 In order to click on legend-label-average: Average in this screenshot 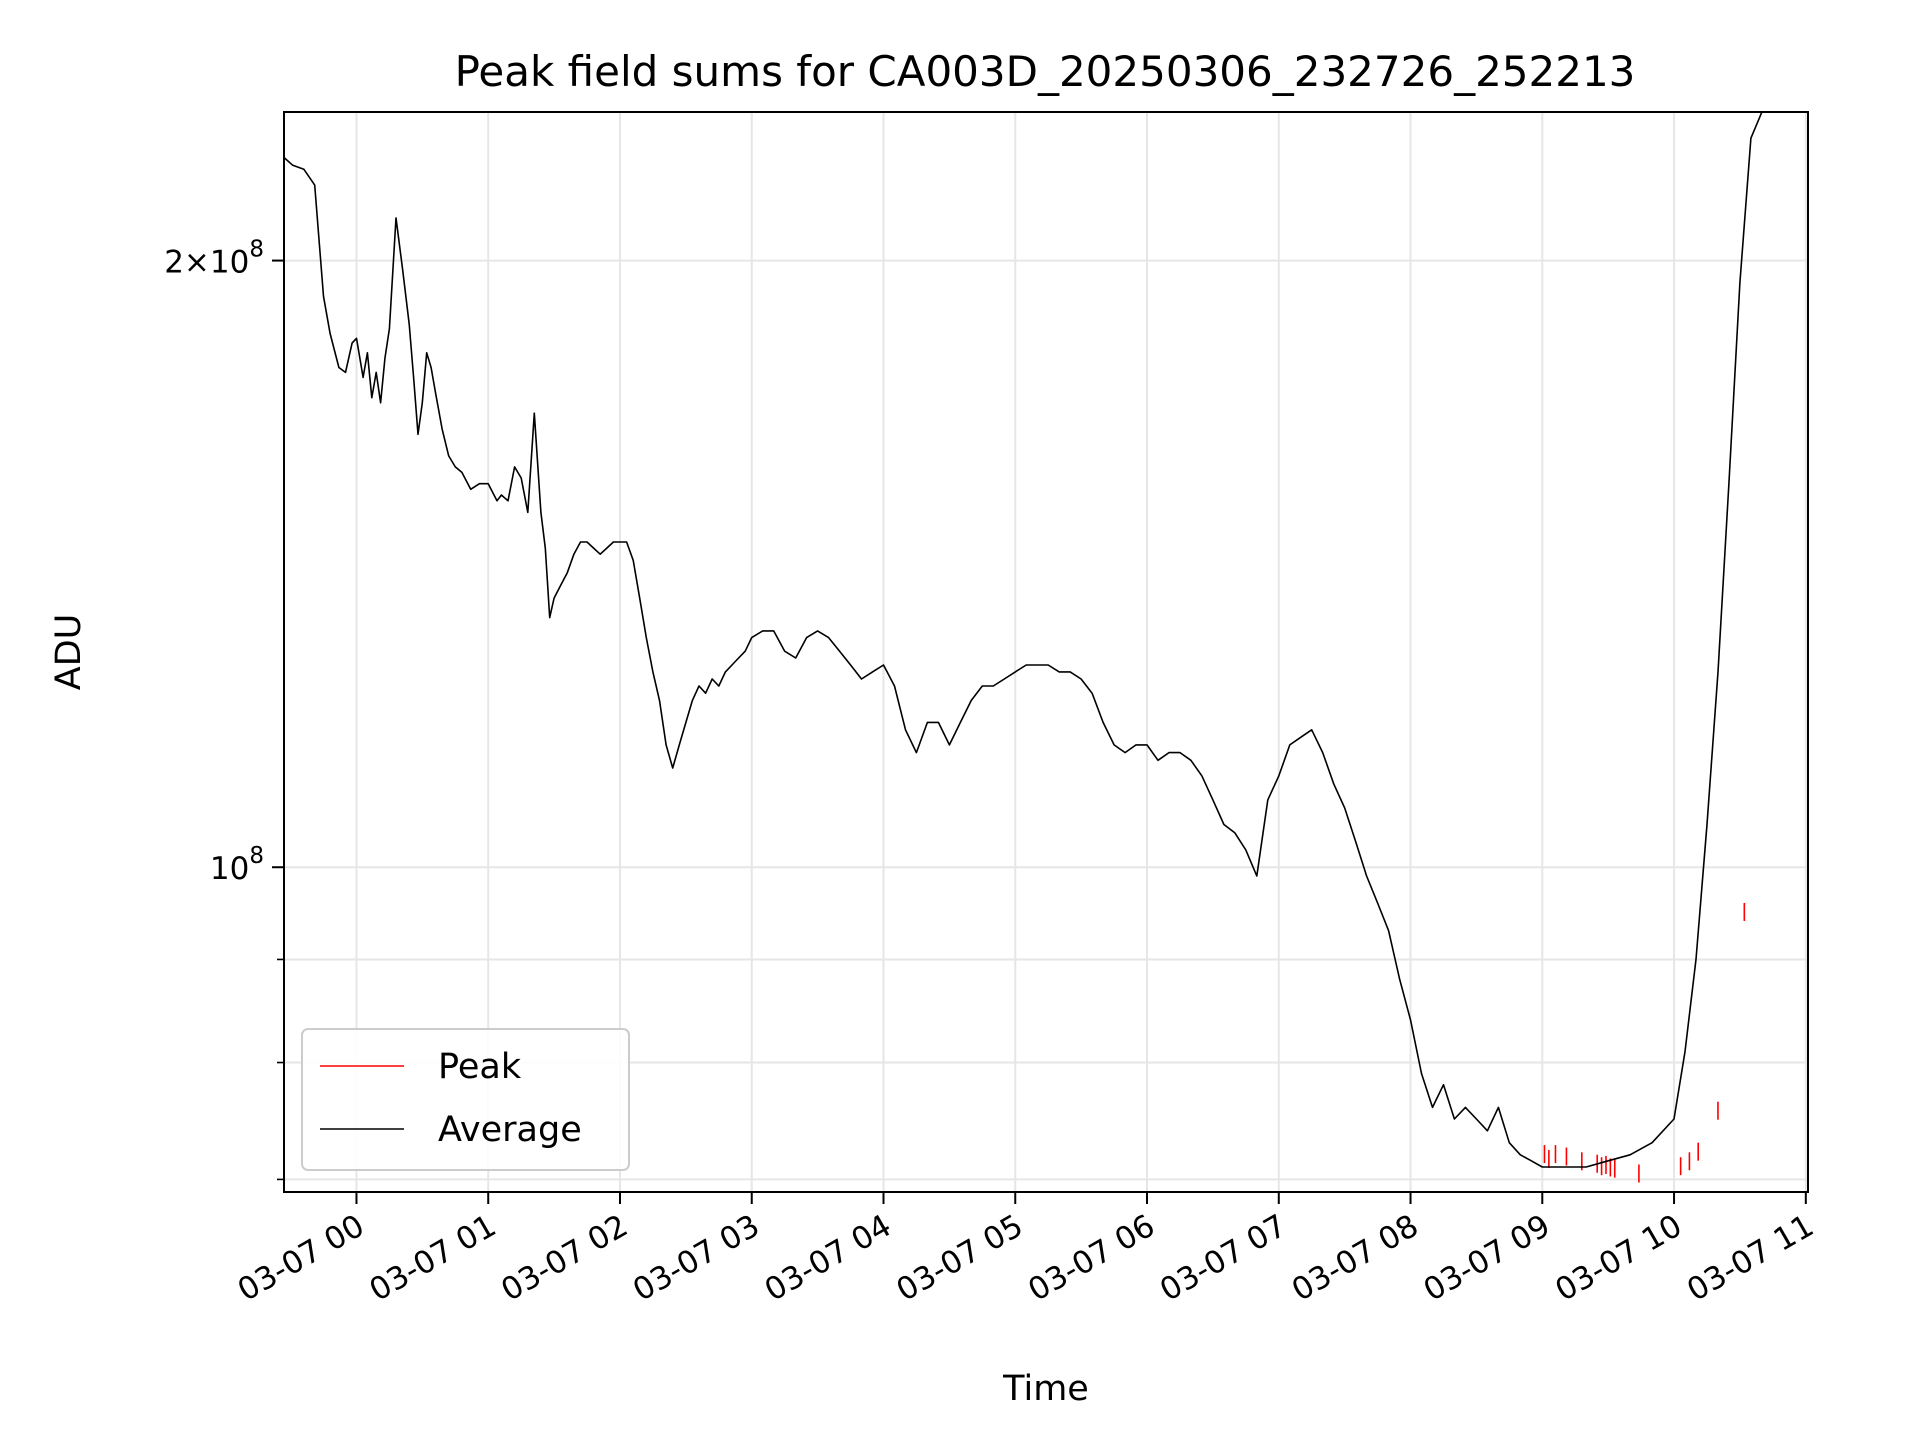, I will do `click(510, 1130)`.